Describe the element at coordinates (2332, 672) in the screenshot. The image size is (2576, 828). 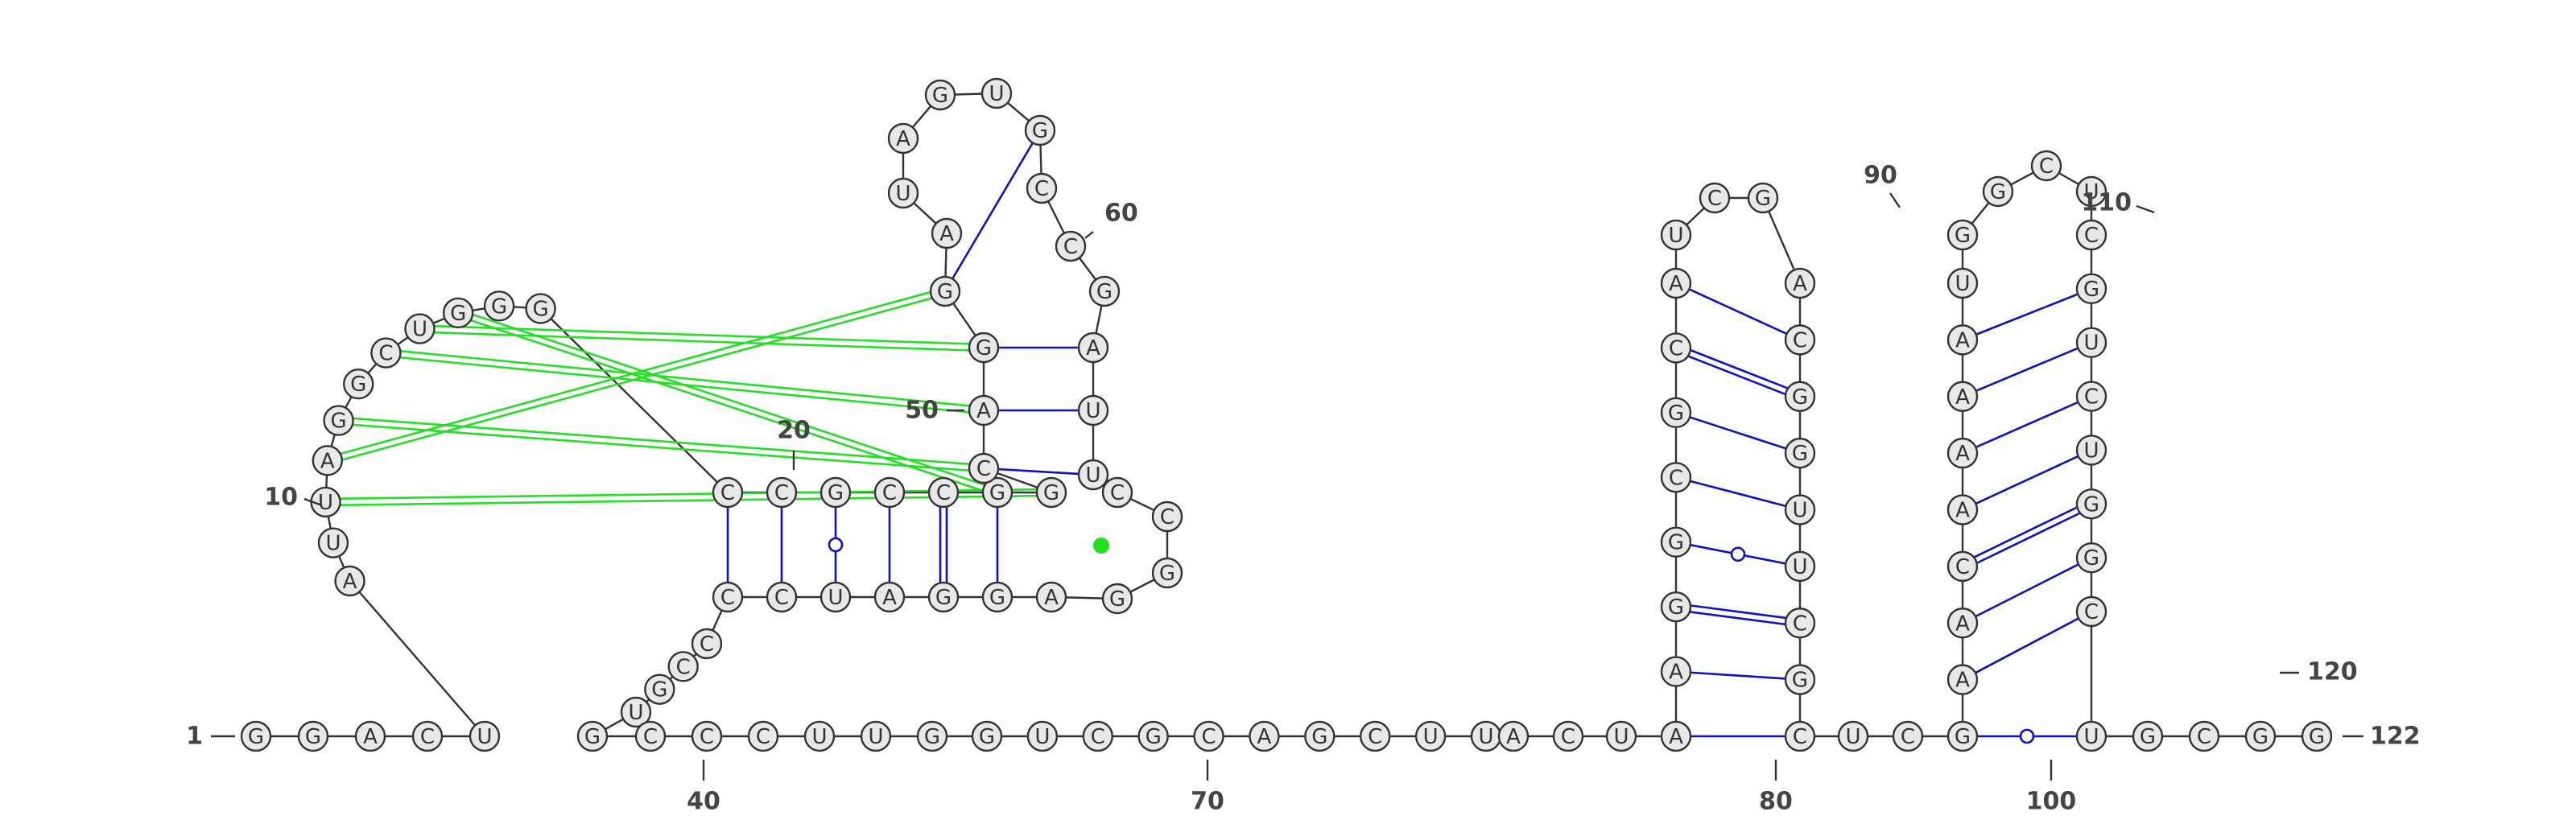
I see `svg-text: 120` at that location.